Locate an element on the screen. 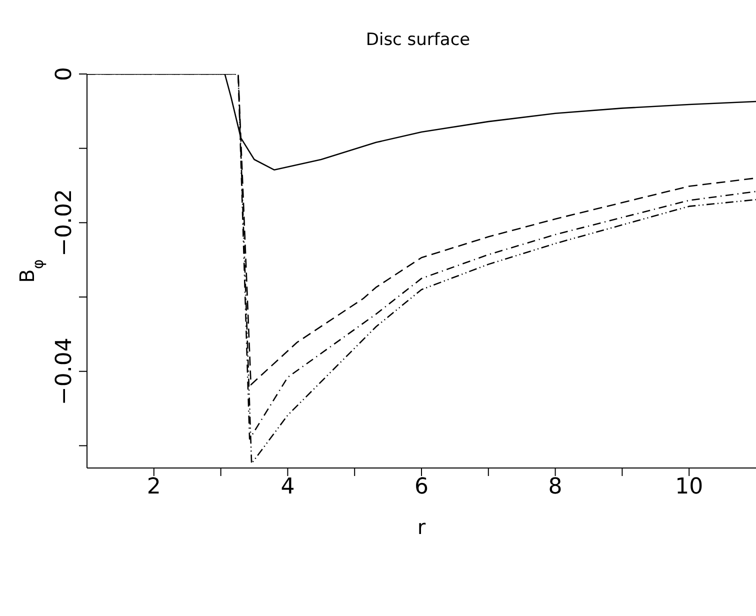 The width and height of the screenshot is (756, 616). y-tick-label: −0.02 is located at coordinates (64, 222).